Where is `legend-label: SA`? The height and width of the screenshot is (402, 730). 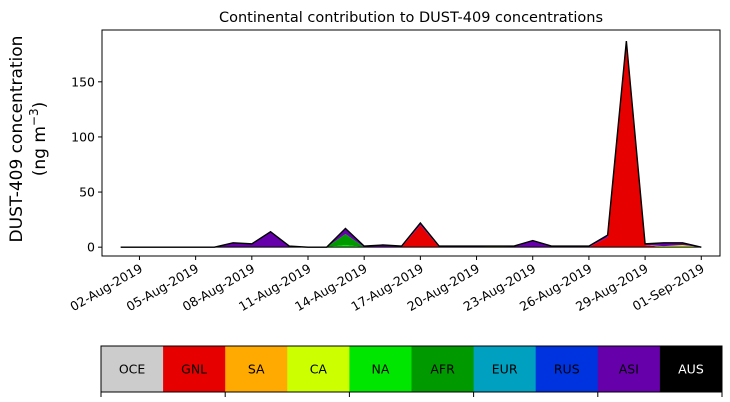
legend-label: SA is located at coordinates (256, 369).